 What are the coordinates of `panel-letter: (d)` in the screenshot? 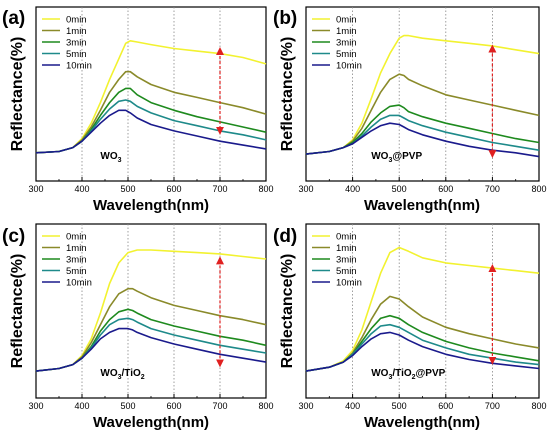 It's located at (285, 236).